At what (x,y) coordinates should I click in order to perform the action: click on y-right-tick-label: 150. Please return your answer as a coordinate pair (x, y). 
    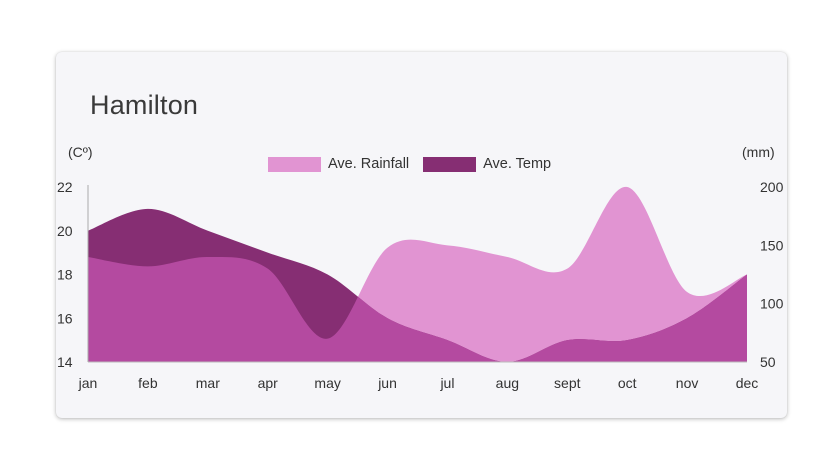
    Looking at the image, I should click on (772, 245).